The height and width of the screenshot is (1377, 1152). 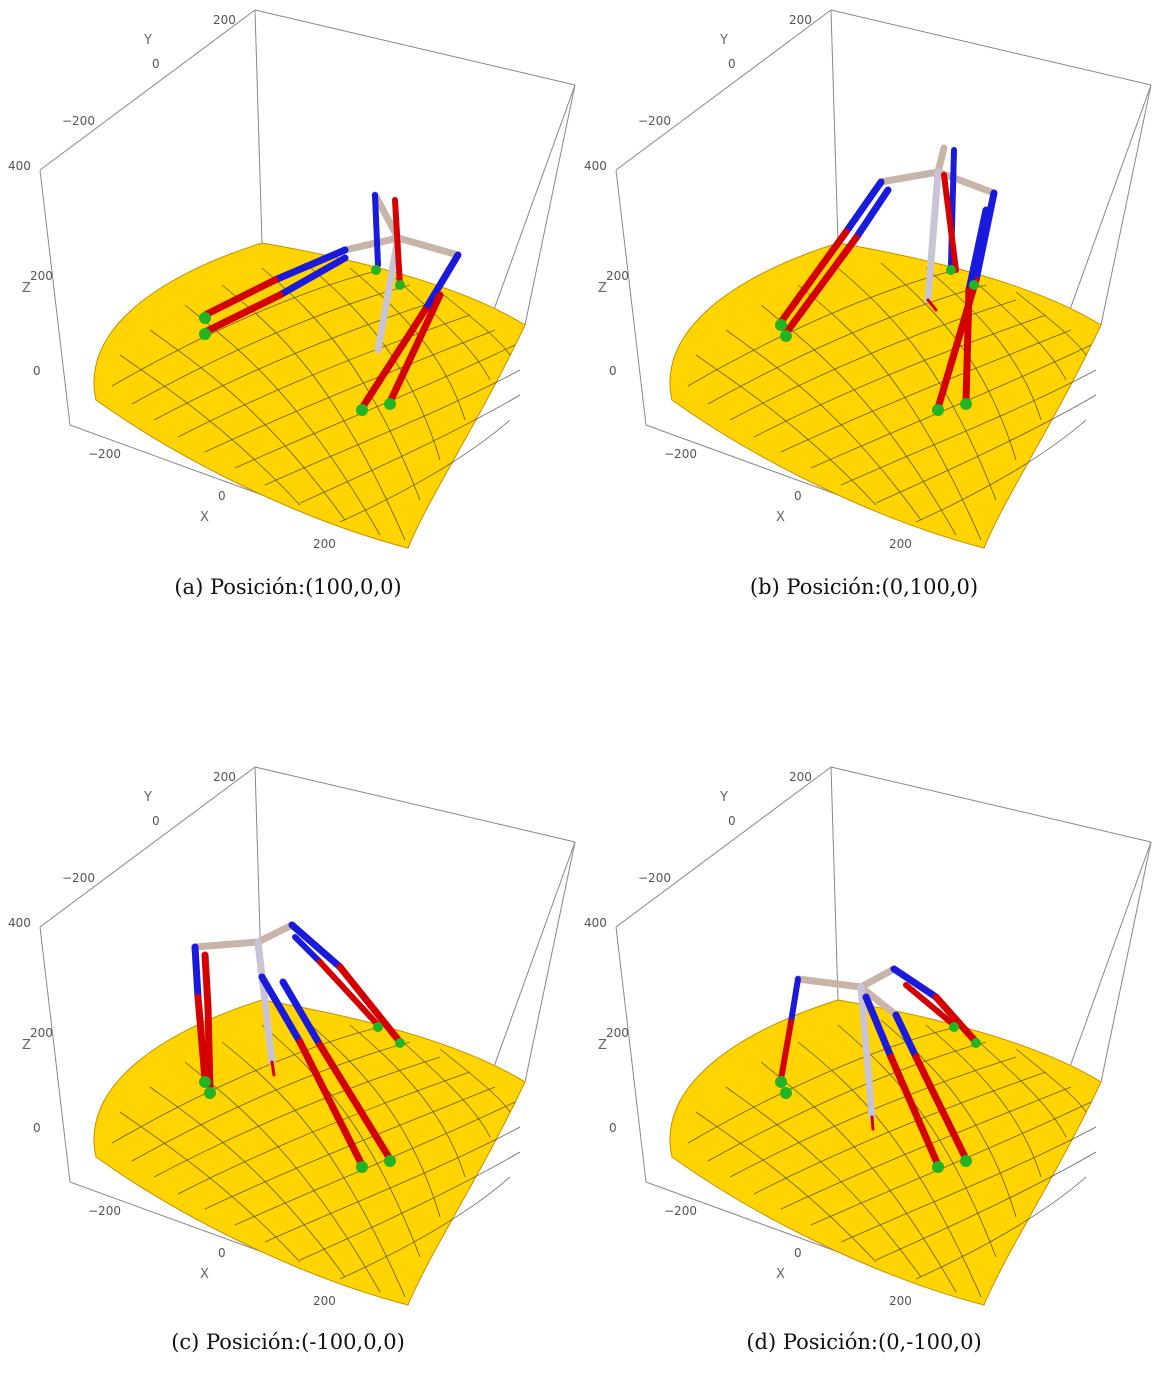 I want to click on x-tick-c-3: 200, so click(x=324, y=1301).